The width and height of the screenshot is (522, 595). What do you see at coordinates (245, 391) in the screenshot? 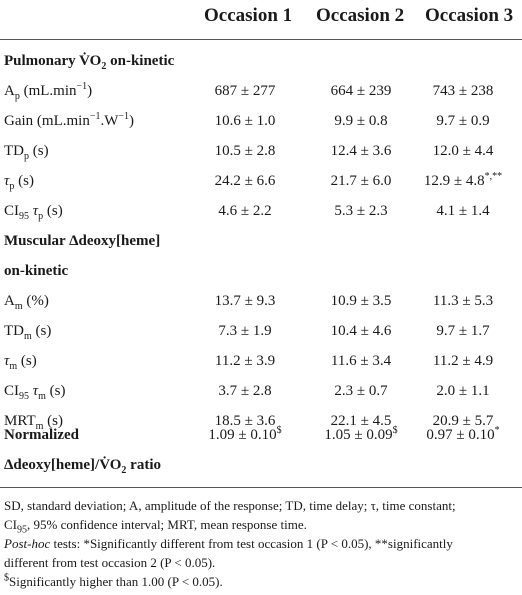
I see `cell-occasion-1: 3.7 ± 2.8` at bounding box center [245, 391].